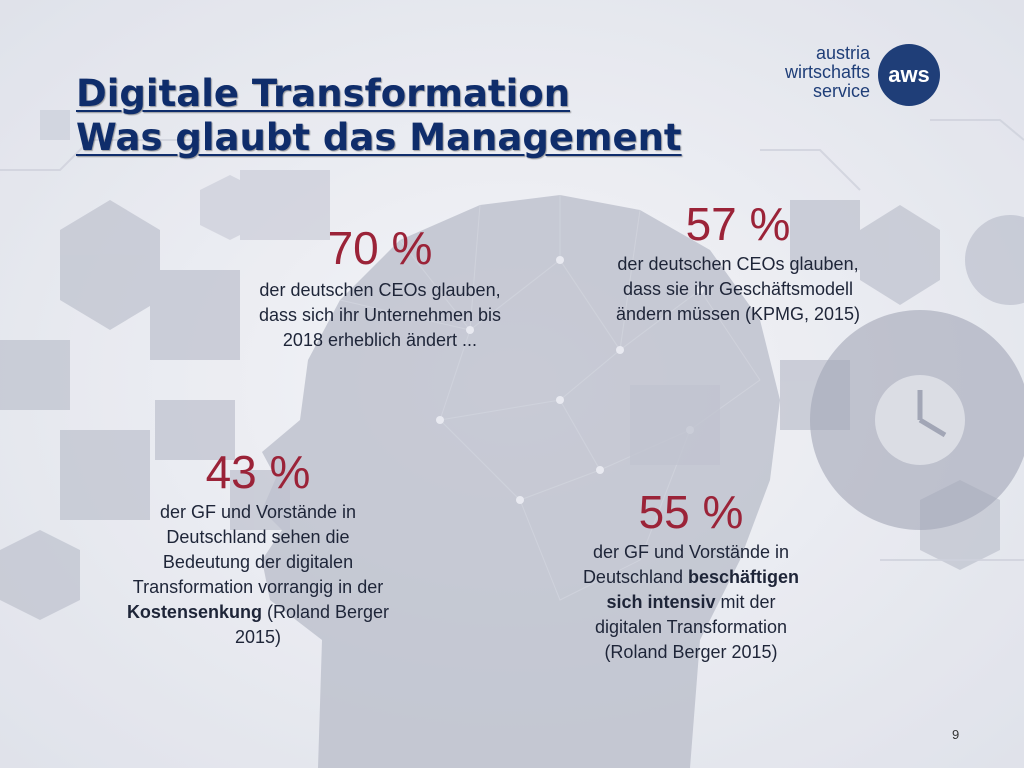  I want to click on stat-text: mit der, so click(745, 602).